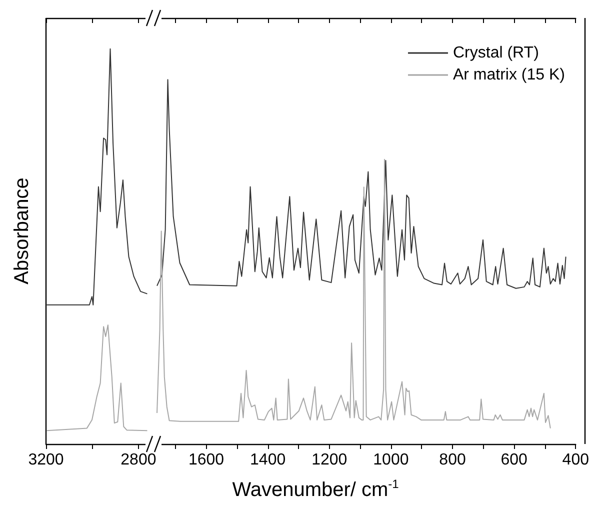 The image size is (592, 510). What do you see at coordinates (206, 460) in the screenshot?
I see `x-tick-label: 1600` at bounding box center [206, 460].